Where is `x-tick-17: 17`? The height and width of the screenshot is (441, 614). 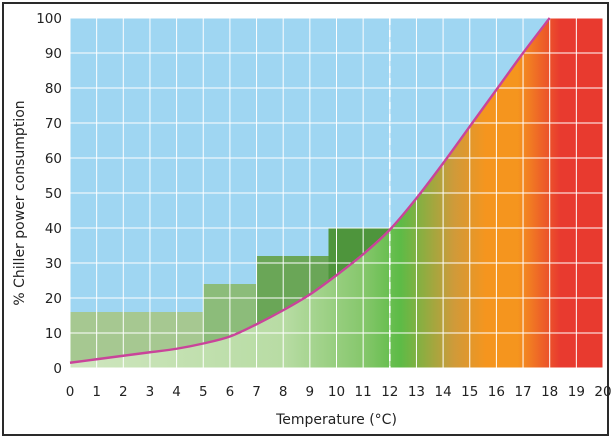 x-tick-17: 17 is located at coordinates (522, 392).